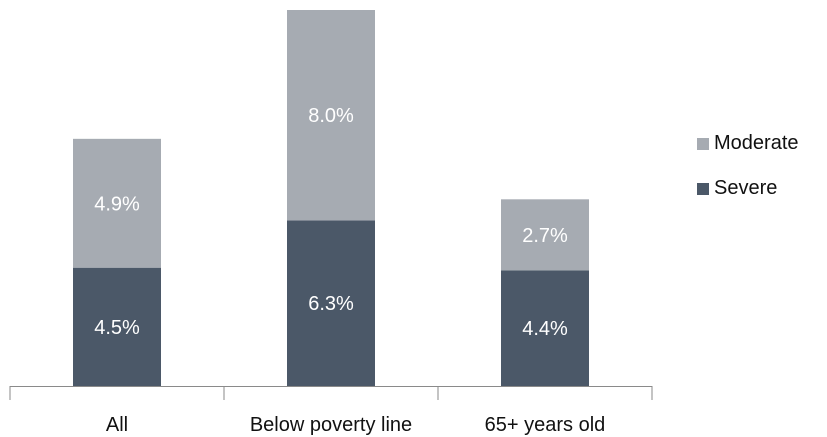 The image size is (827, 437). Describe the element at coordinates (545, 425) in the screenshot. I see `x-tick-label-65-years-old: 65+ years old` at that location.